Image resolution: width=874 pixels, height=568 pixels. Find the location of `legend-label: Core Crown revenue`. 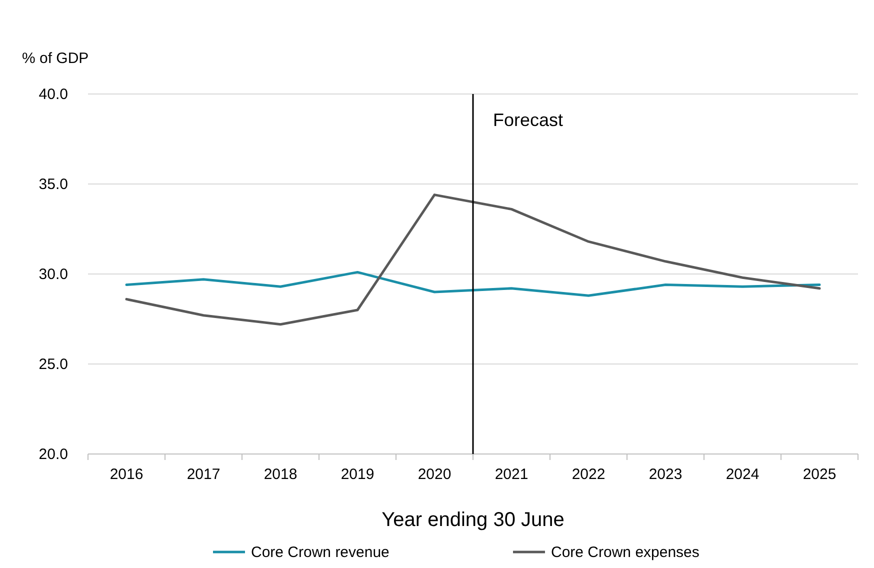

legend-label: Core Crown revenue is located at coordinates (320, 552).